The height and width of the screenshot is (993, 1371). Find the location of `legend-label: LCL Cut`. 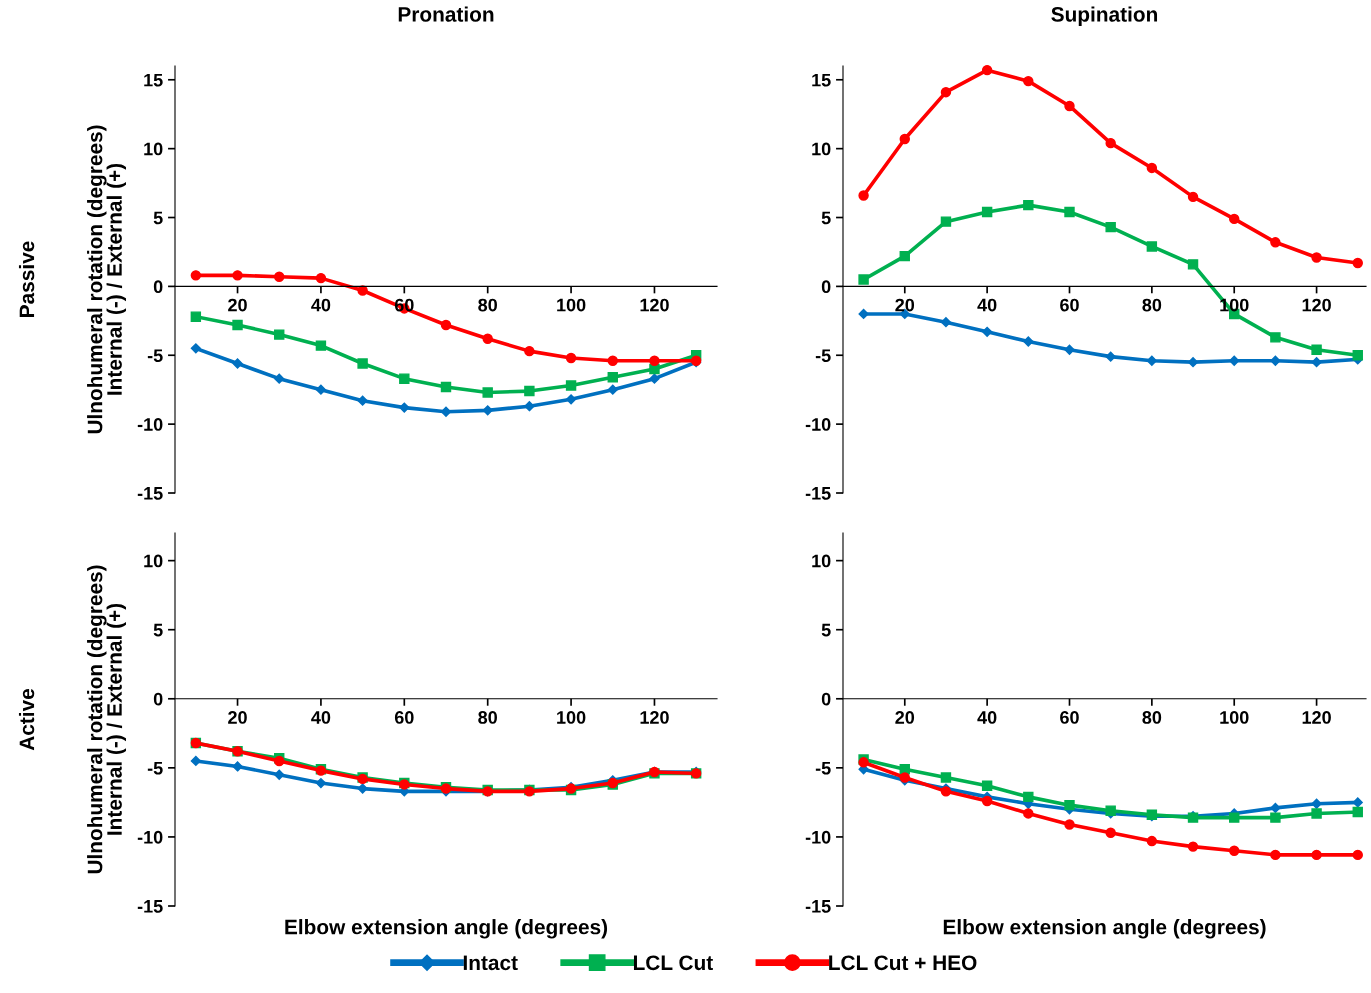

legend-label: LCL Cut is located at coordinates (673, 963).